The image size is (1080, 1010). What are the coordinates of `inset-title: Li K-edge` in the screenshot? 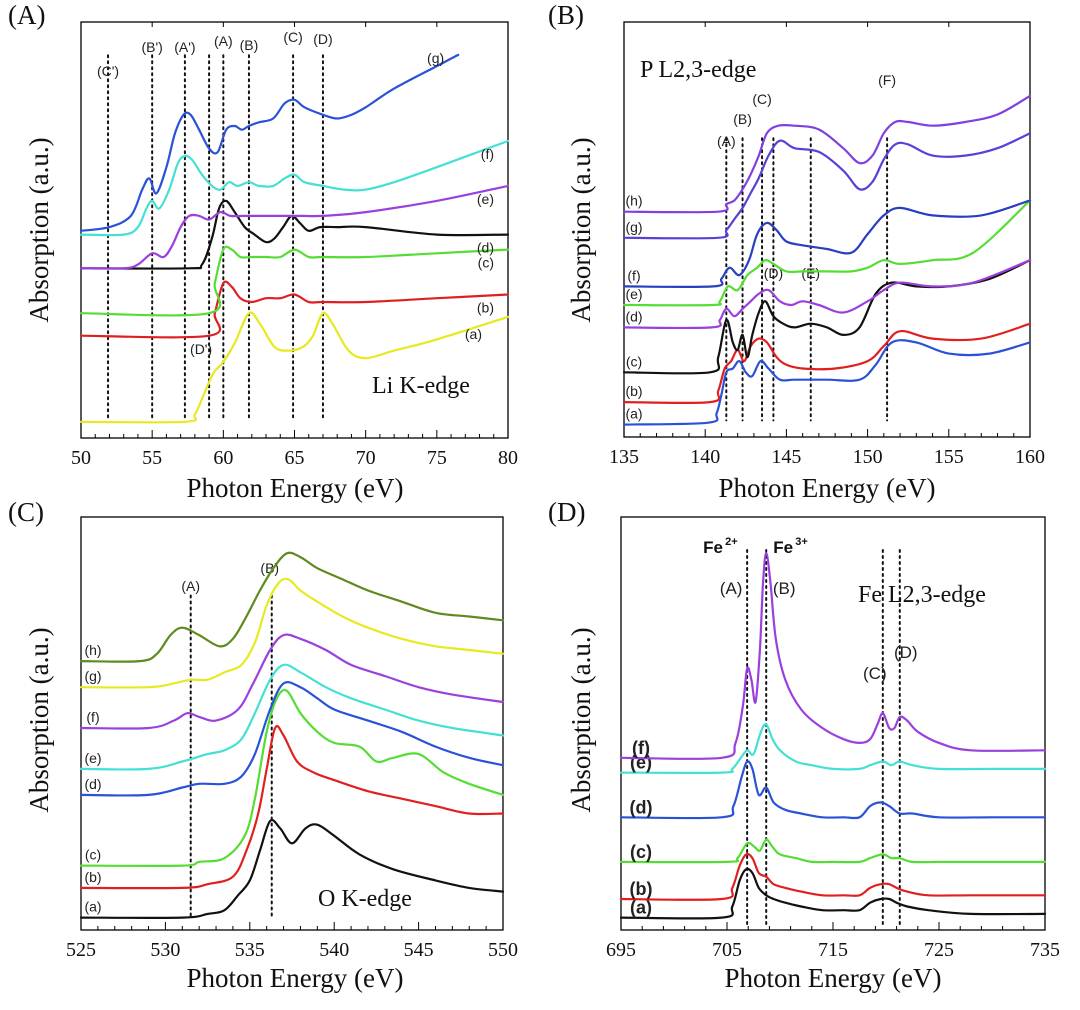 It's located at (421, 386).